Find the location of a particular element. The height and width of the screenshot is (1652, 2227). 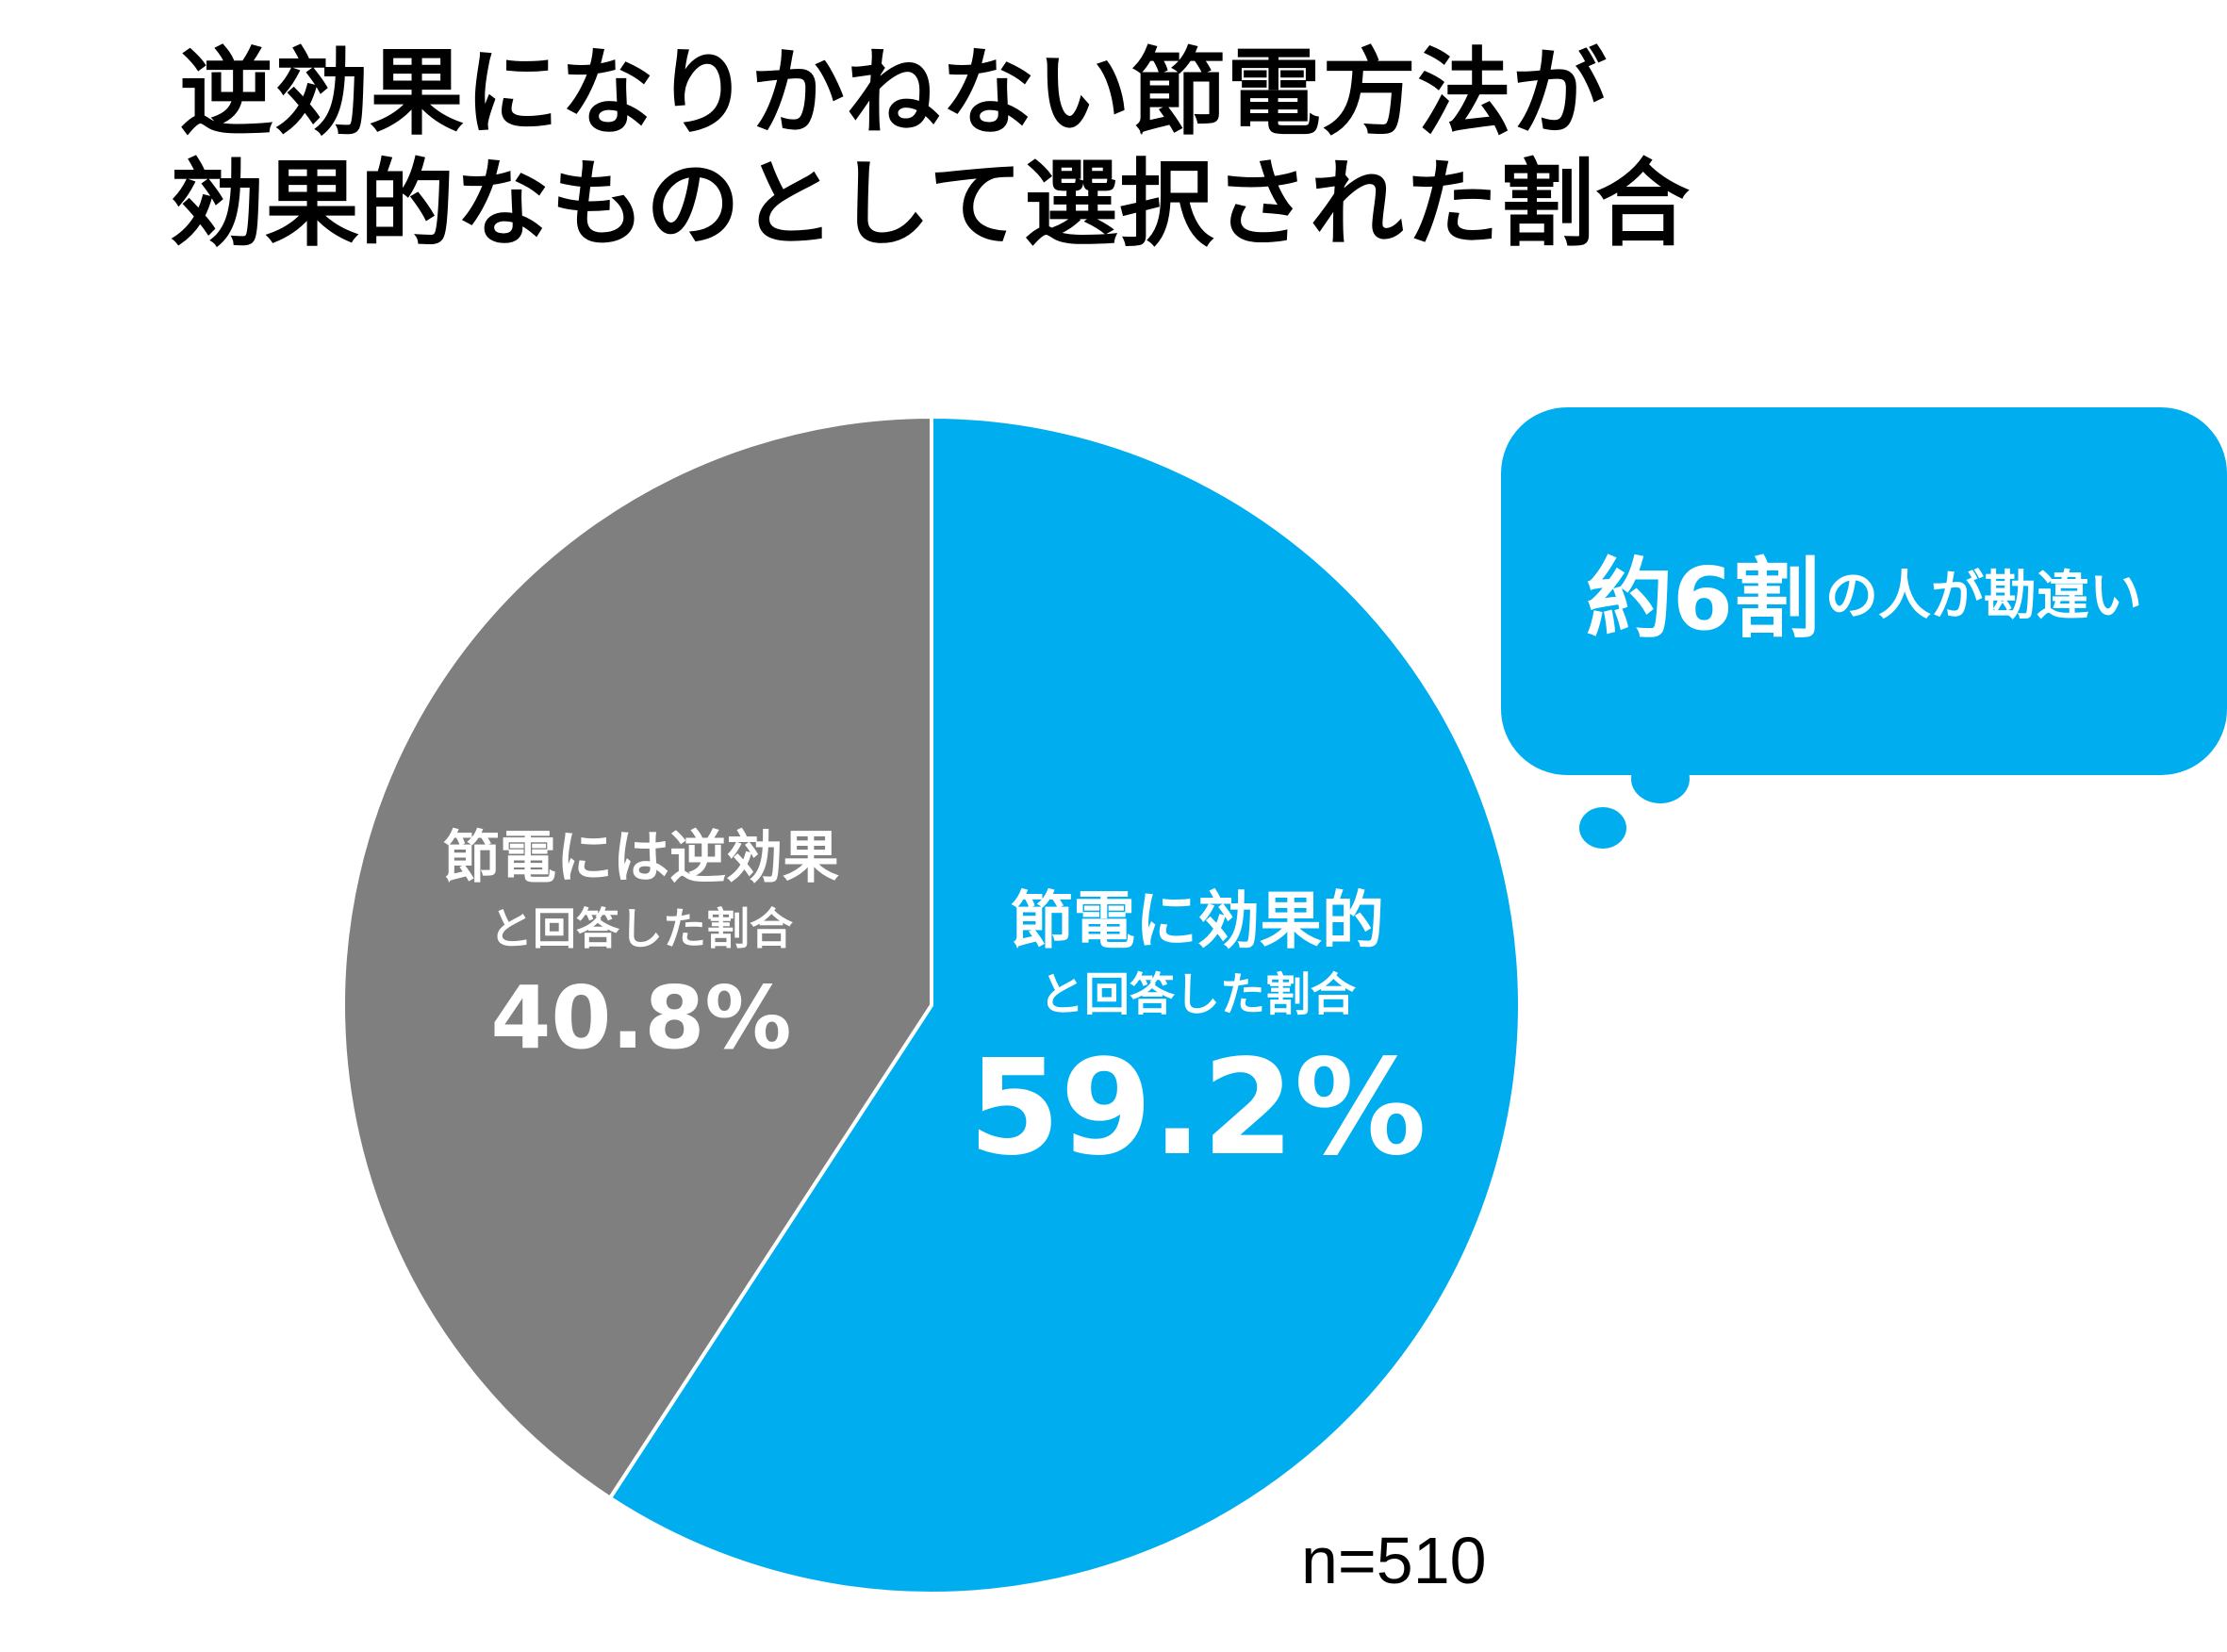

callout-main-text: 約6割 is located at coordinates (1702, 599).